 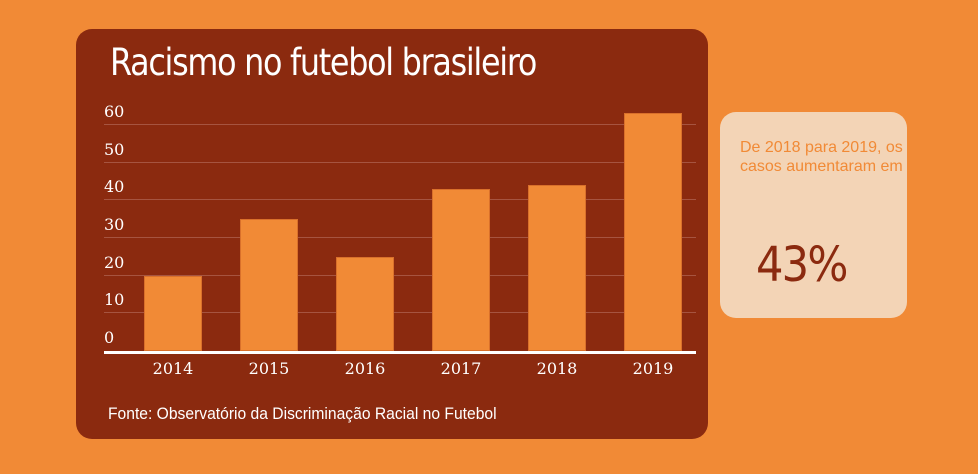 What do you see at coordinates (365, 368) in the screenshot?
I see `x-tick-label: 2016` at bounding box center [365, 368].